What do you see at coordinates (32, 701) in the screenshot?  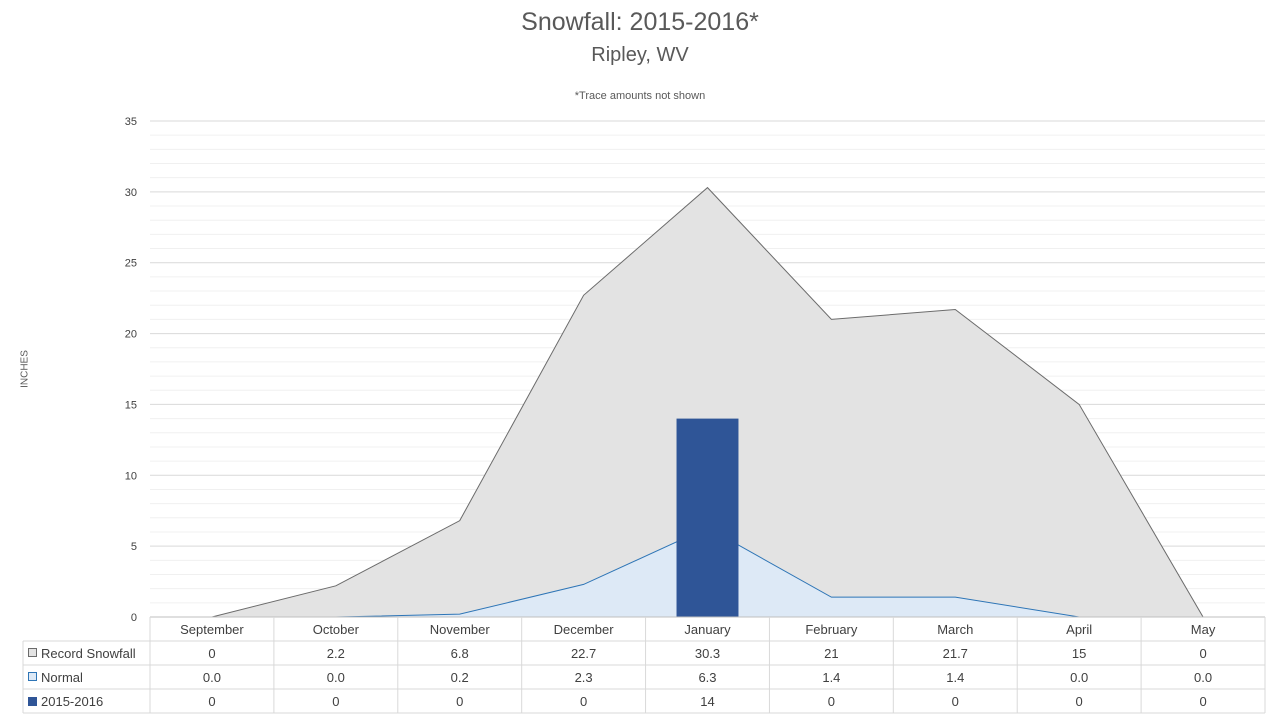 I see `legend-key-2015-2016` at bounding box center [32, 701].